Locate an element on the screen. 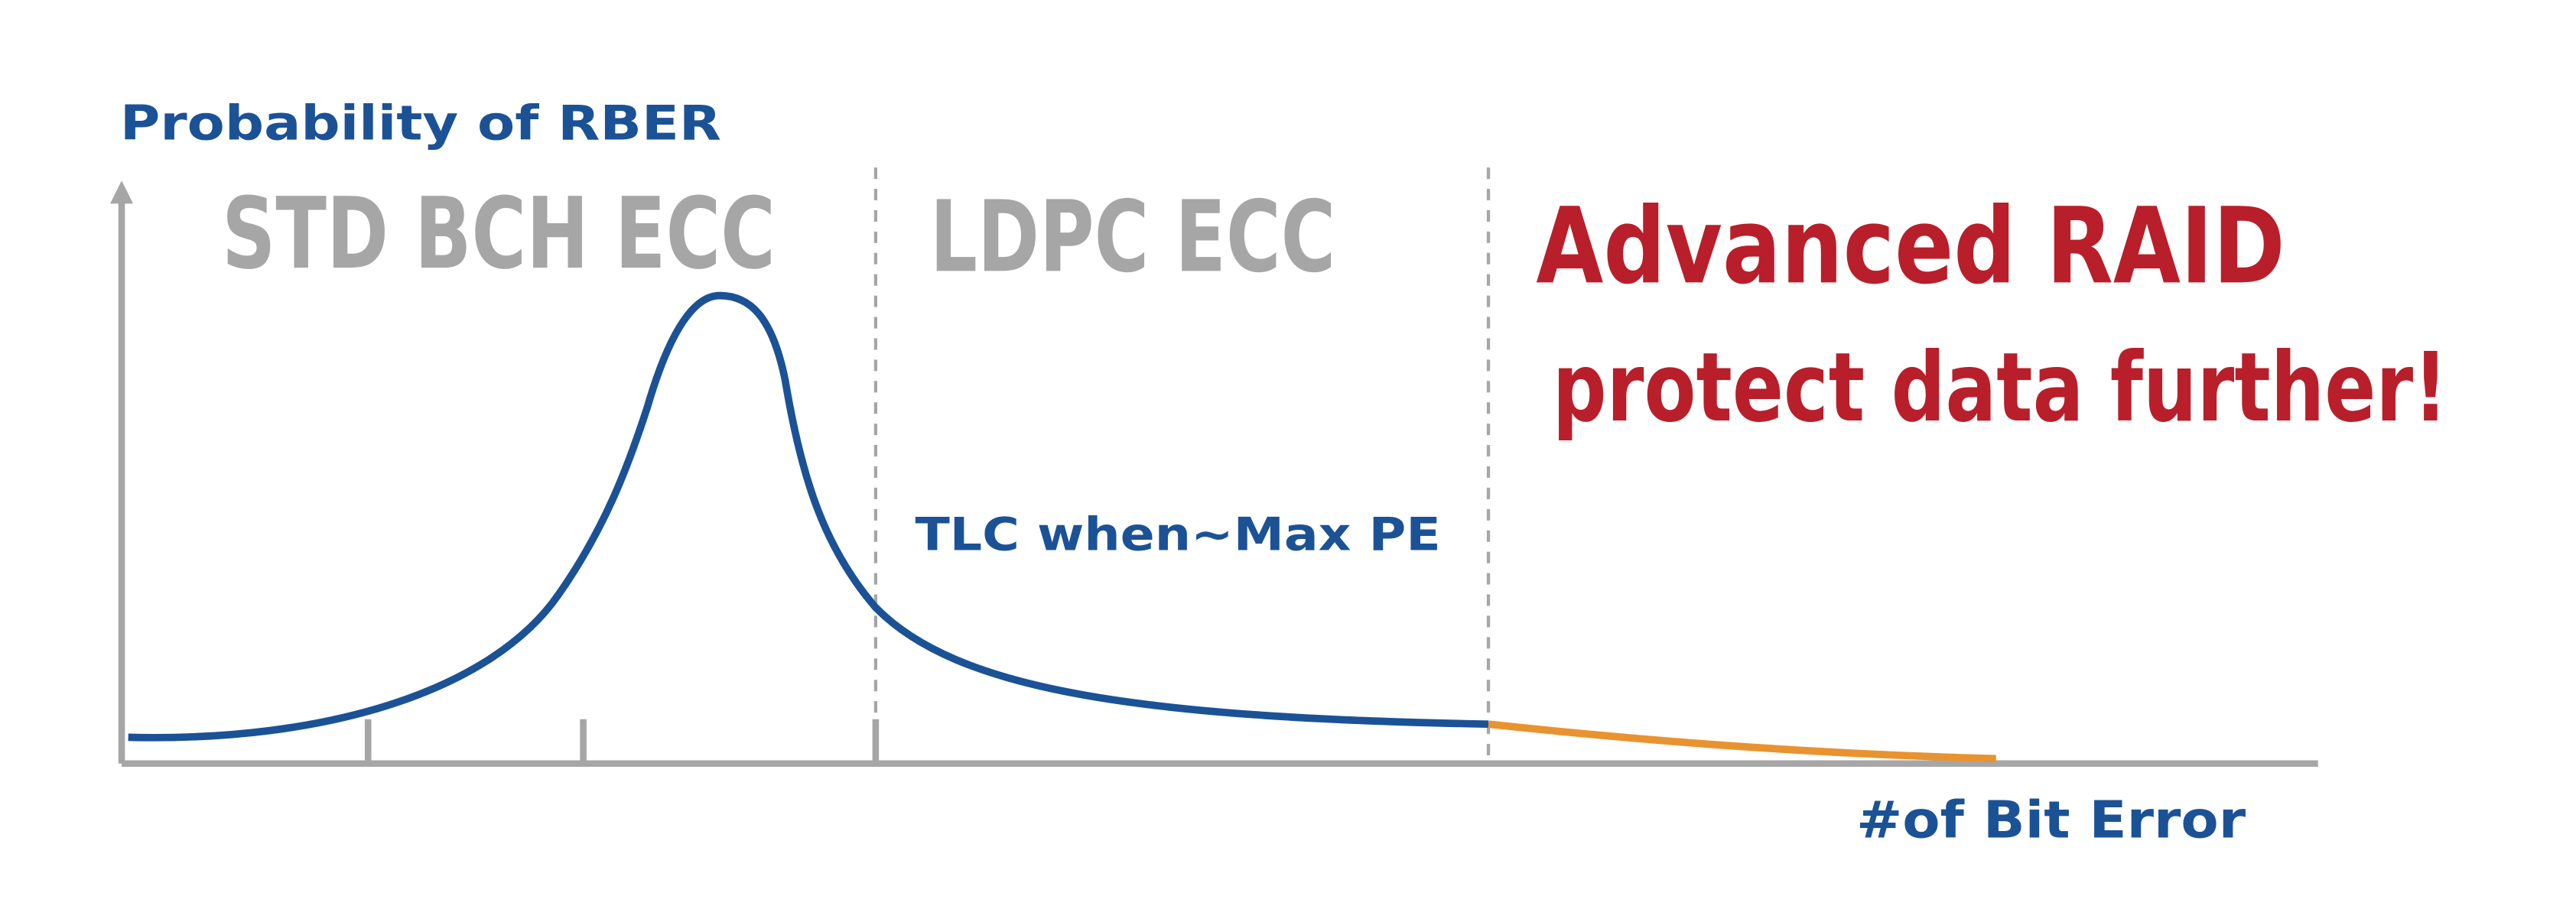 This screenshot has height=922, width=2576. x-axis-label: #of Bit Error is located at coordinates (2051, 819).